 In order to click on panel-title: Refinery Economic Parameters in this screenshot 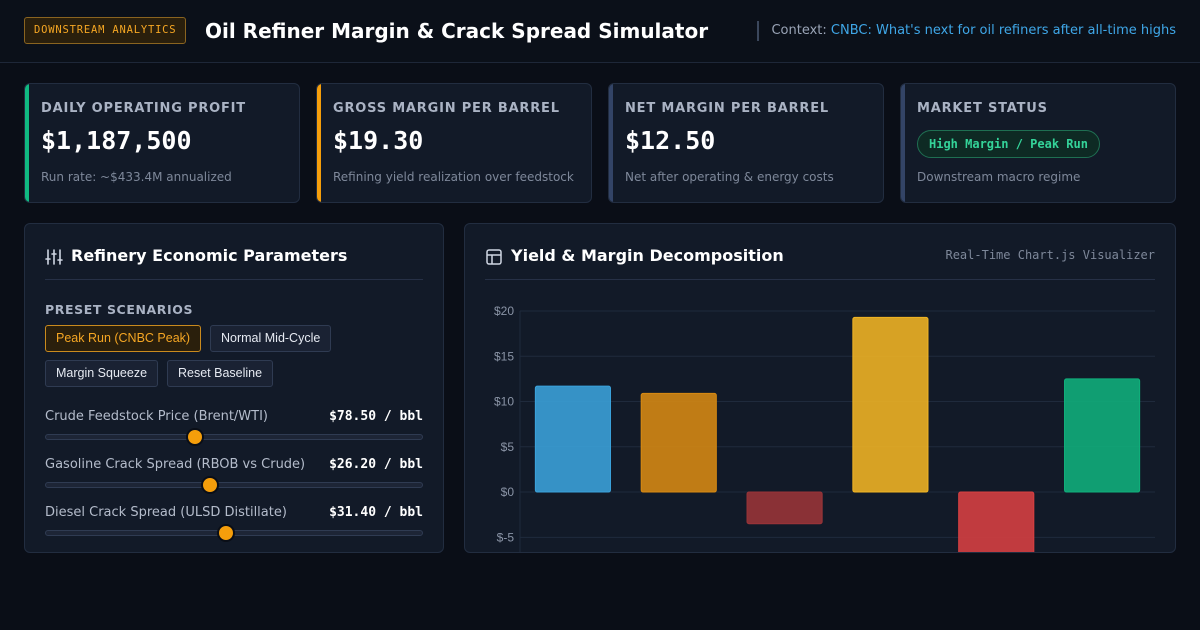, I will do `click(209, 255)`.